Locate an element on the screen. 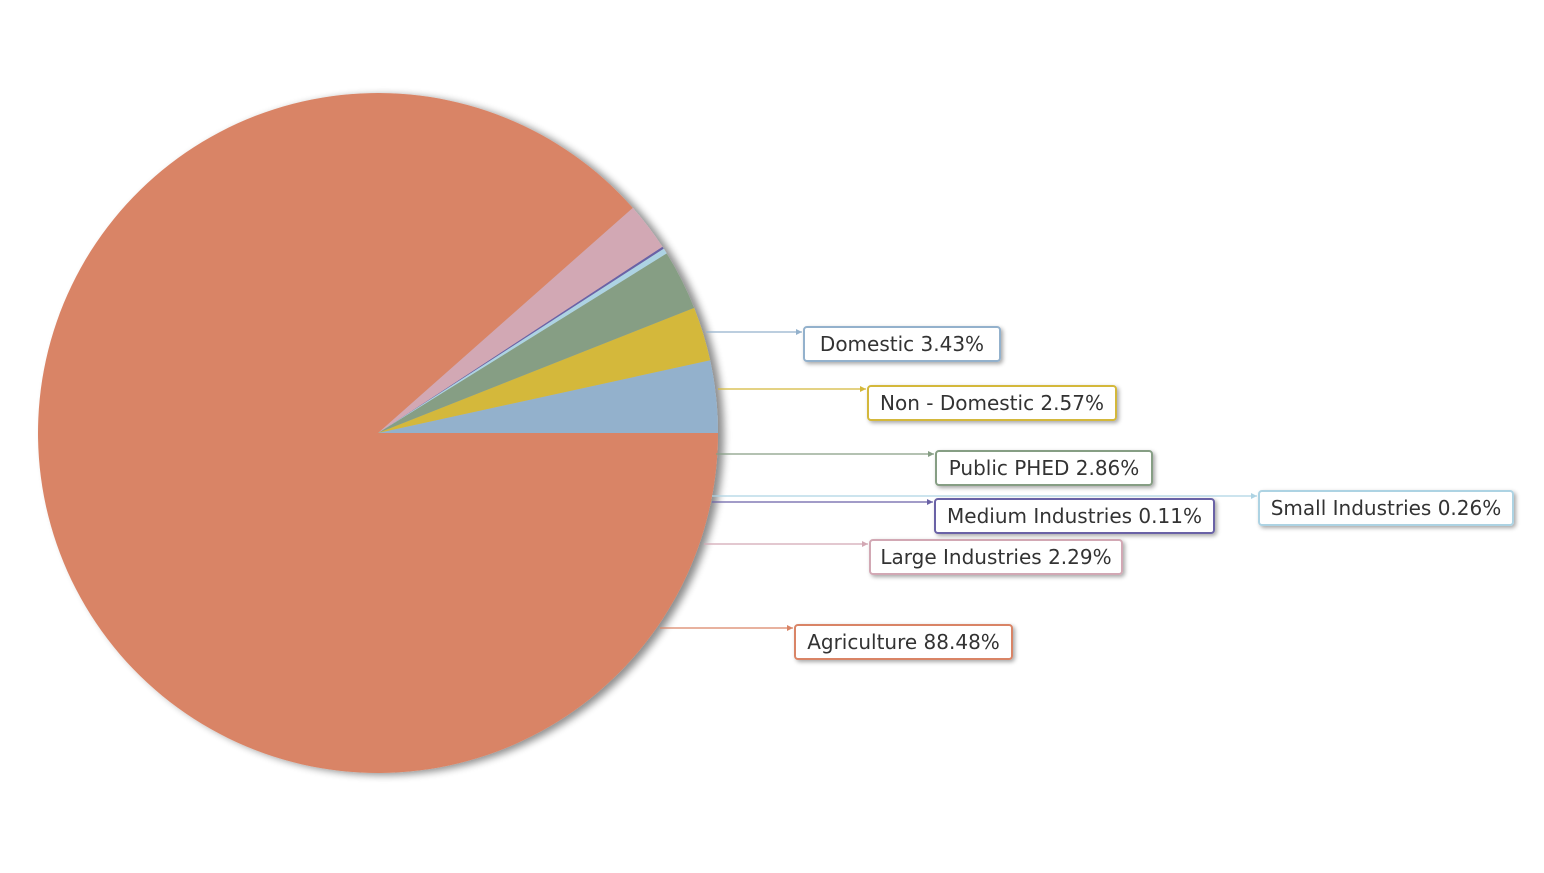 The width and height of the screenshot is (1544, 873). pie-slice-large-industries is located at coordinates (520, 320).